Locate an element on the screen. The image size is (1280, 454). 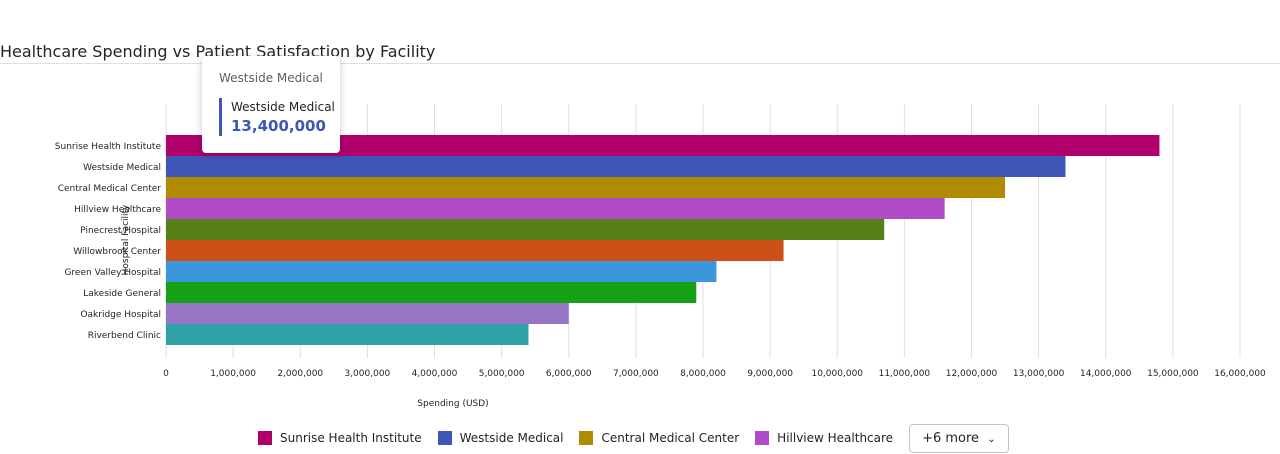
y-category-label: Riverbend Clinic is located at coordinates (124, 336).